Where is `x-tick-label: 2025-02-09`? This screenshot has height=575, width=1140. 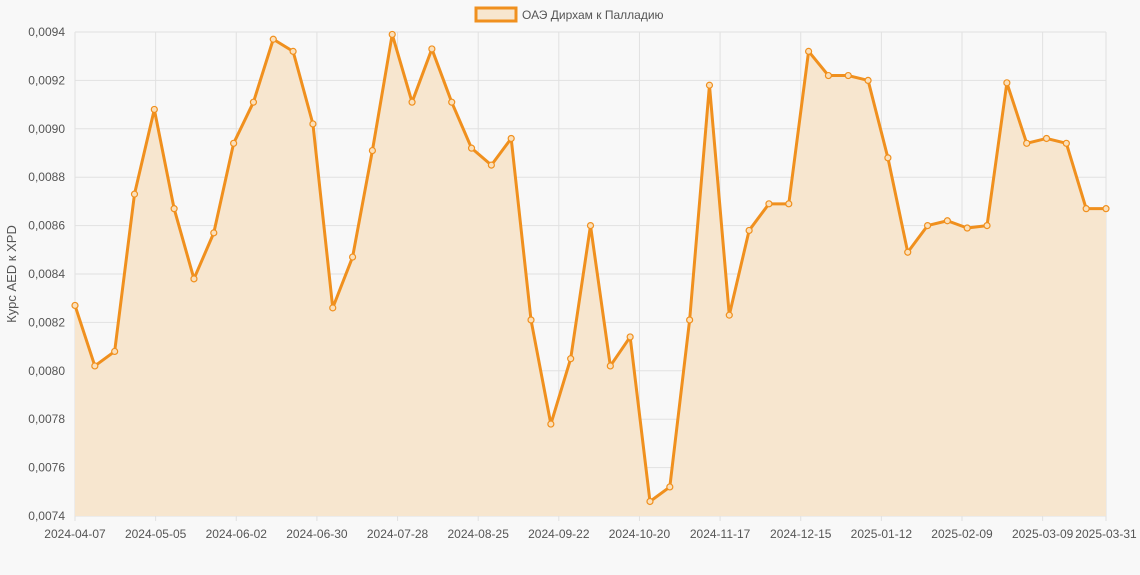 x-tick-label: 2025-02-09 is located at coordinates (962, 534).